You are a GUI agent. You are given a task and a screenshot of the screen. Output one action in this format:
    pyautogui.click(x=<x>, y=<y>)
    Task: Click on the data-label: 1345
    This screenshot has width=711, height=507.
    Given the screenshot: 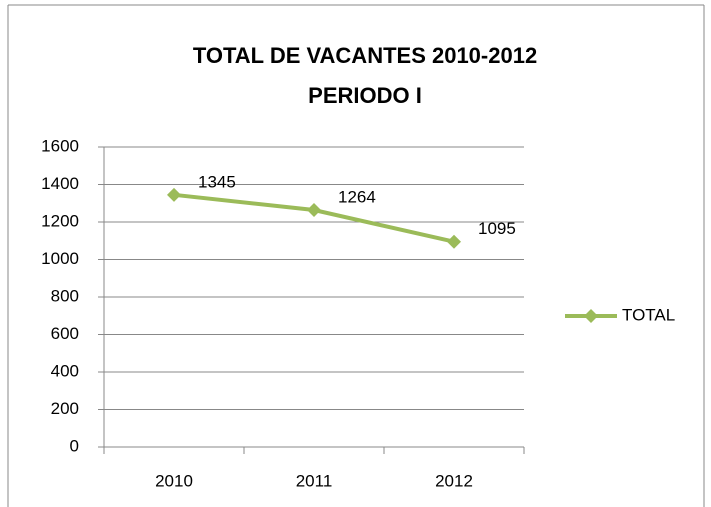 What is the action you would take?
    pyautogui.click(x=217, y=181)
    